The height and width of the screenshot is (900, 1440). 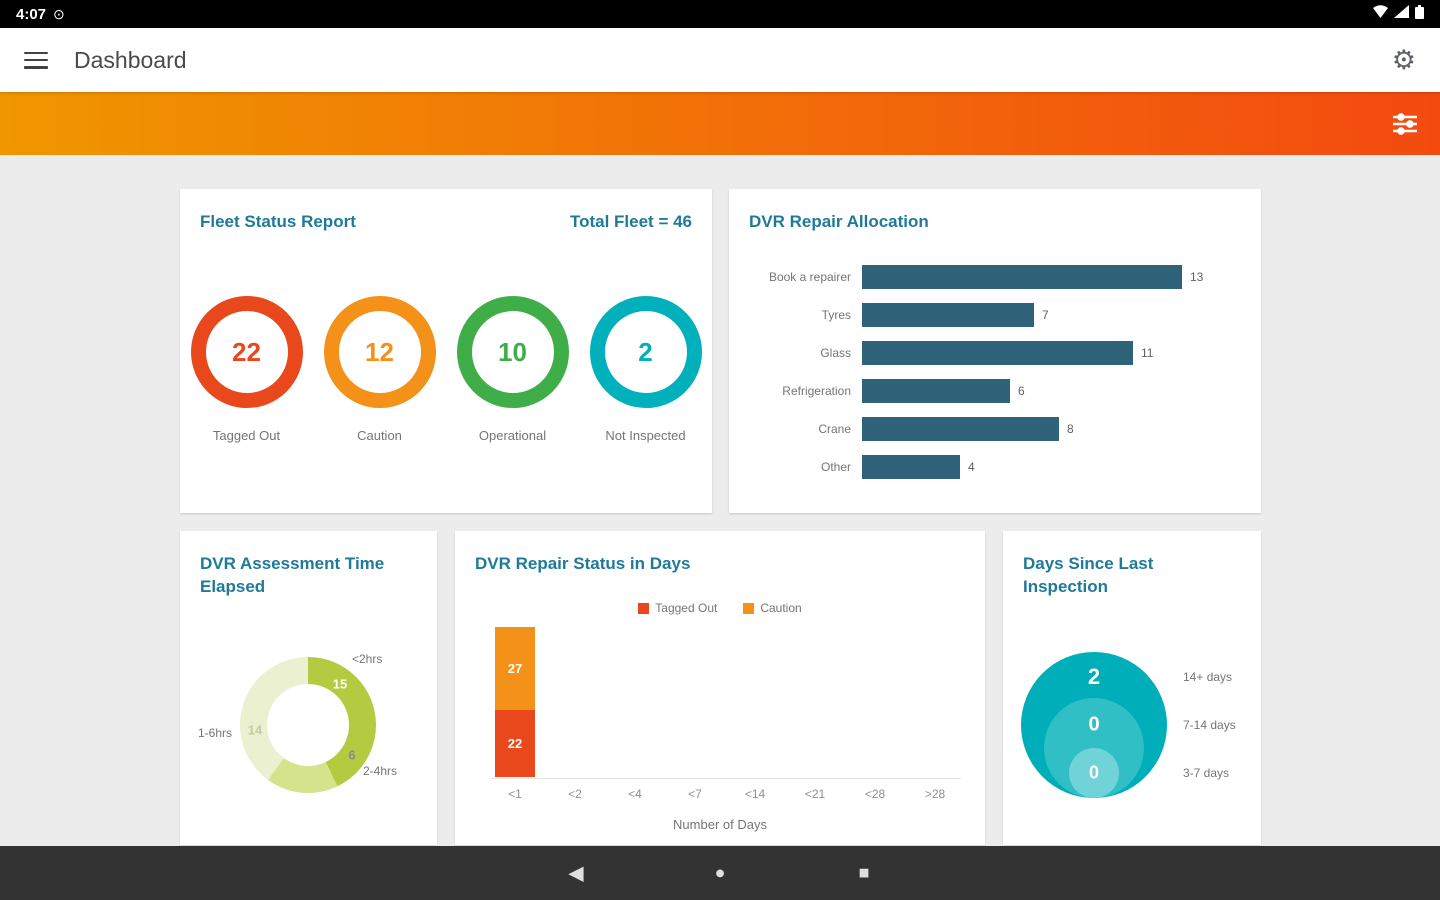 I want to click on status-circle-icon: ⊙, so click(x=59, y=14).